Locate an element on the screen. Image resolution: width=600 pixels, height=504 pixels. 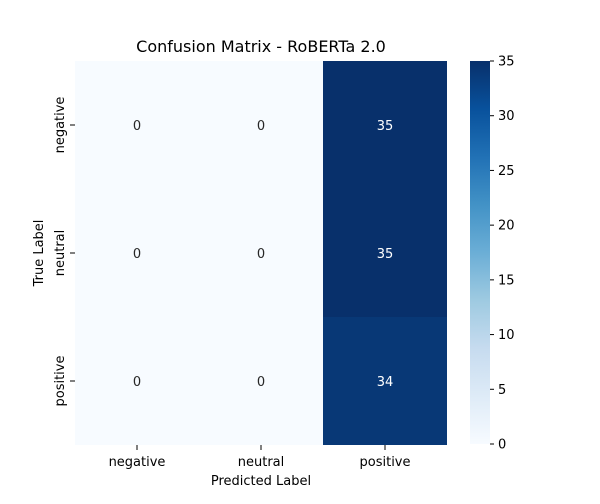
colorbar-tick-label: 15 is located at coordinates (506, 280).